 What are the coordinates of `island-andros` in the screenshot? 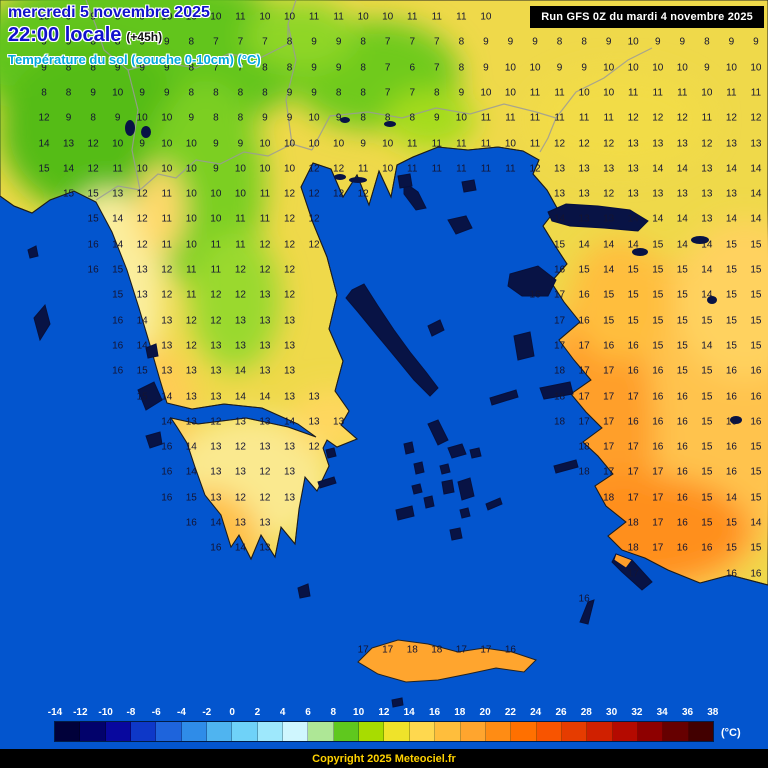 It's located at (438, 432).